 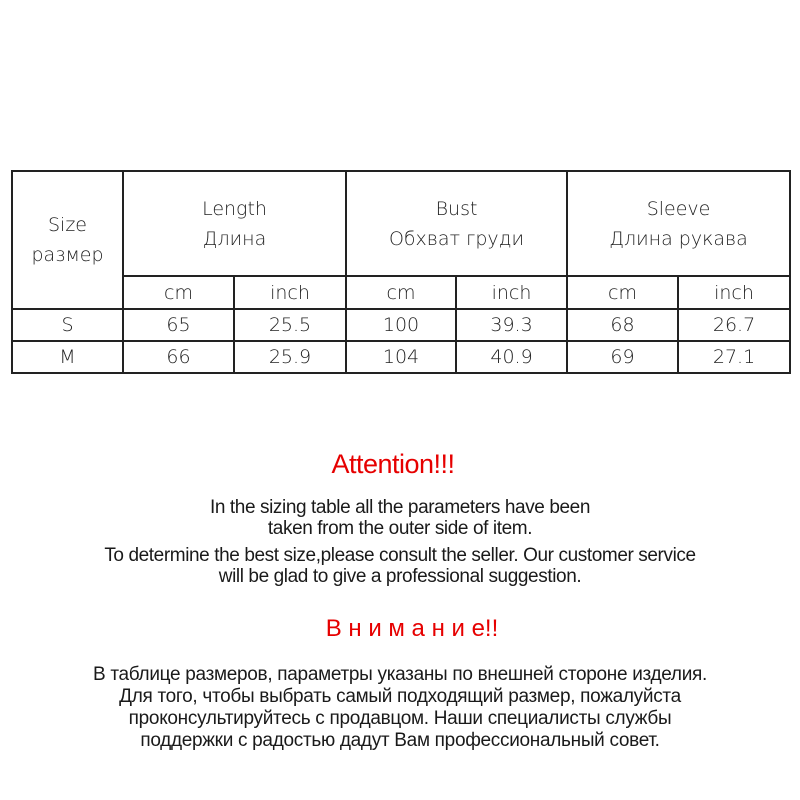 I want to click on attention-title: Attention!!!, so click(x=393, y=464).